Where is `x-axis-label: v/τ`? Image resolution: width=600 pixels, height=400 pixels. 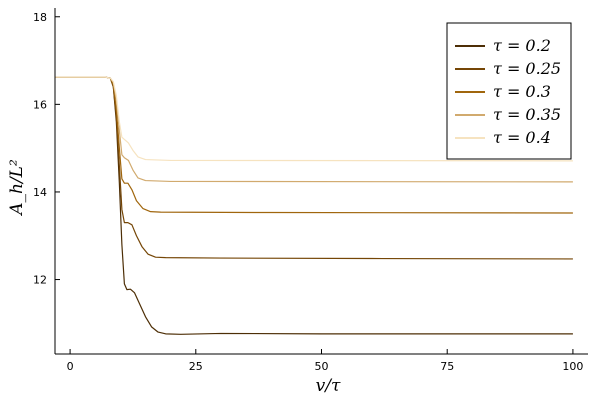 x-axis-label: v/τ is located at coordinates (328, 386).